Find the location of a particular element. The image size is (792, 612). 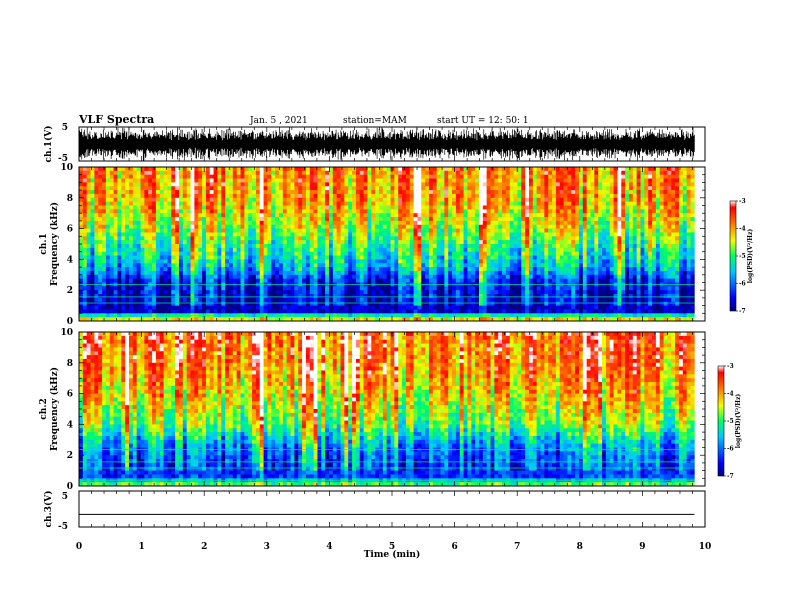

x-tick-label: 5 is located at coordinates (392, 547).